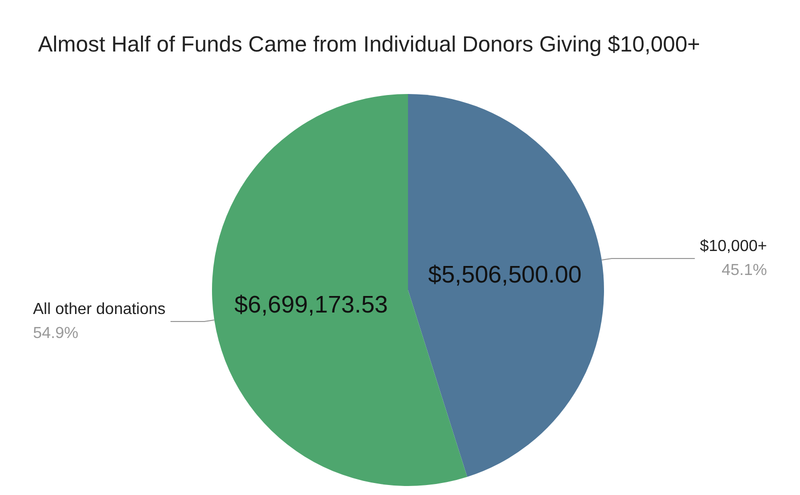  What do you see at coordinates (733, 247) in the screenshot?
I see `slice-label: $10,000+` at bounding box center [733, 247].